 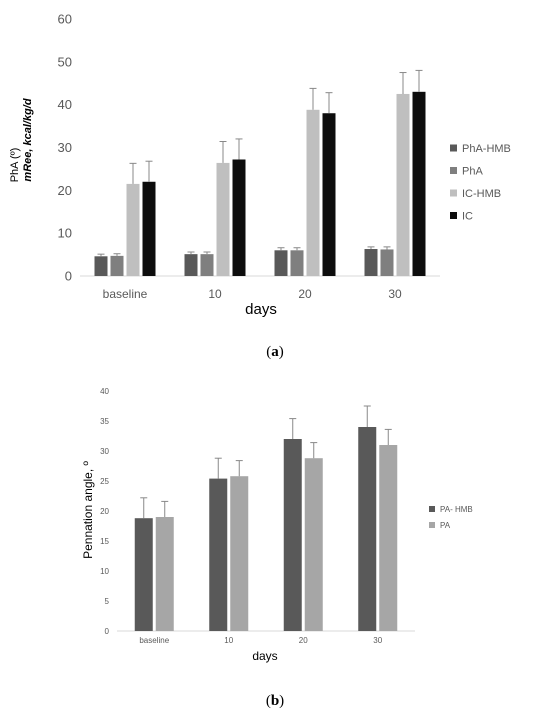 I want to click on chart-a-ytick-label: 60, so click(x=65, y=19).